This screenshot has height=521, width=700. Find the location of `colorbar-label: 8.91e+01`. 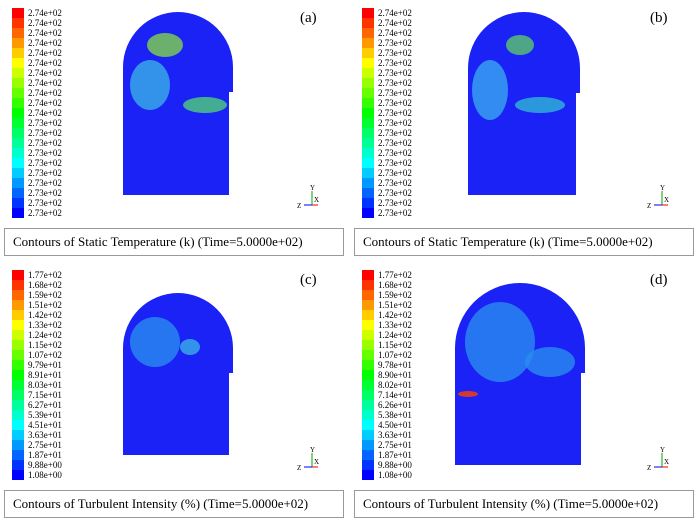

colorbar-label: 8.91e+01 is located at coordinates (45, 375).